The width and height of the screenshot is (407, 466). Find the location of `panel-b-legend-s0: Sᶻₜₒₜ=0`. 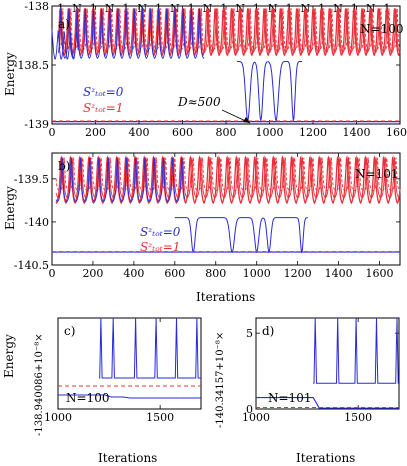

panel-b-legend-s0: Sᶻₜₒₜ=0 is located at coordinates (160, 232).